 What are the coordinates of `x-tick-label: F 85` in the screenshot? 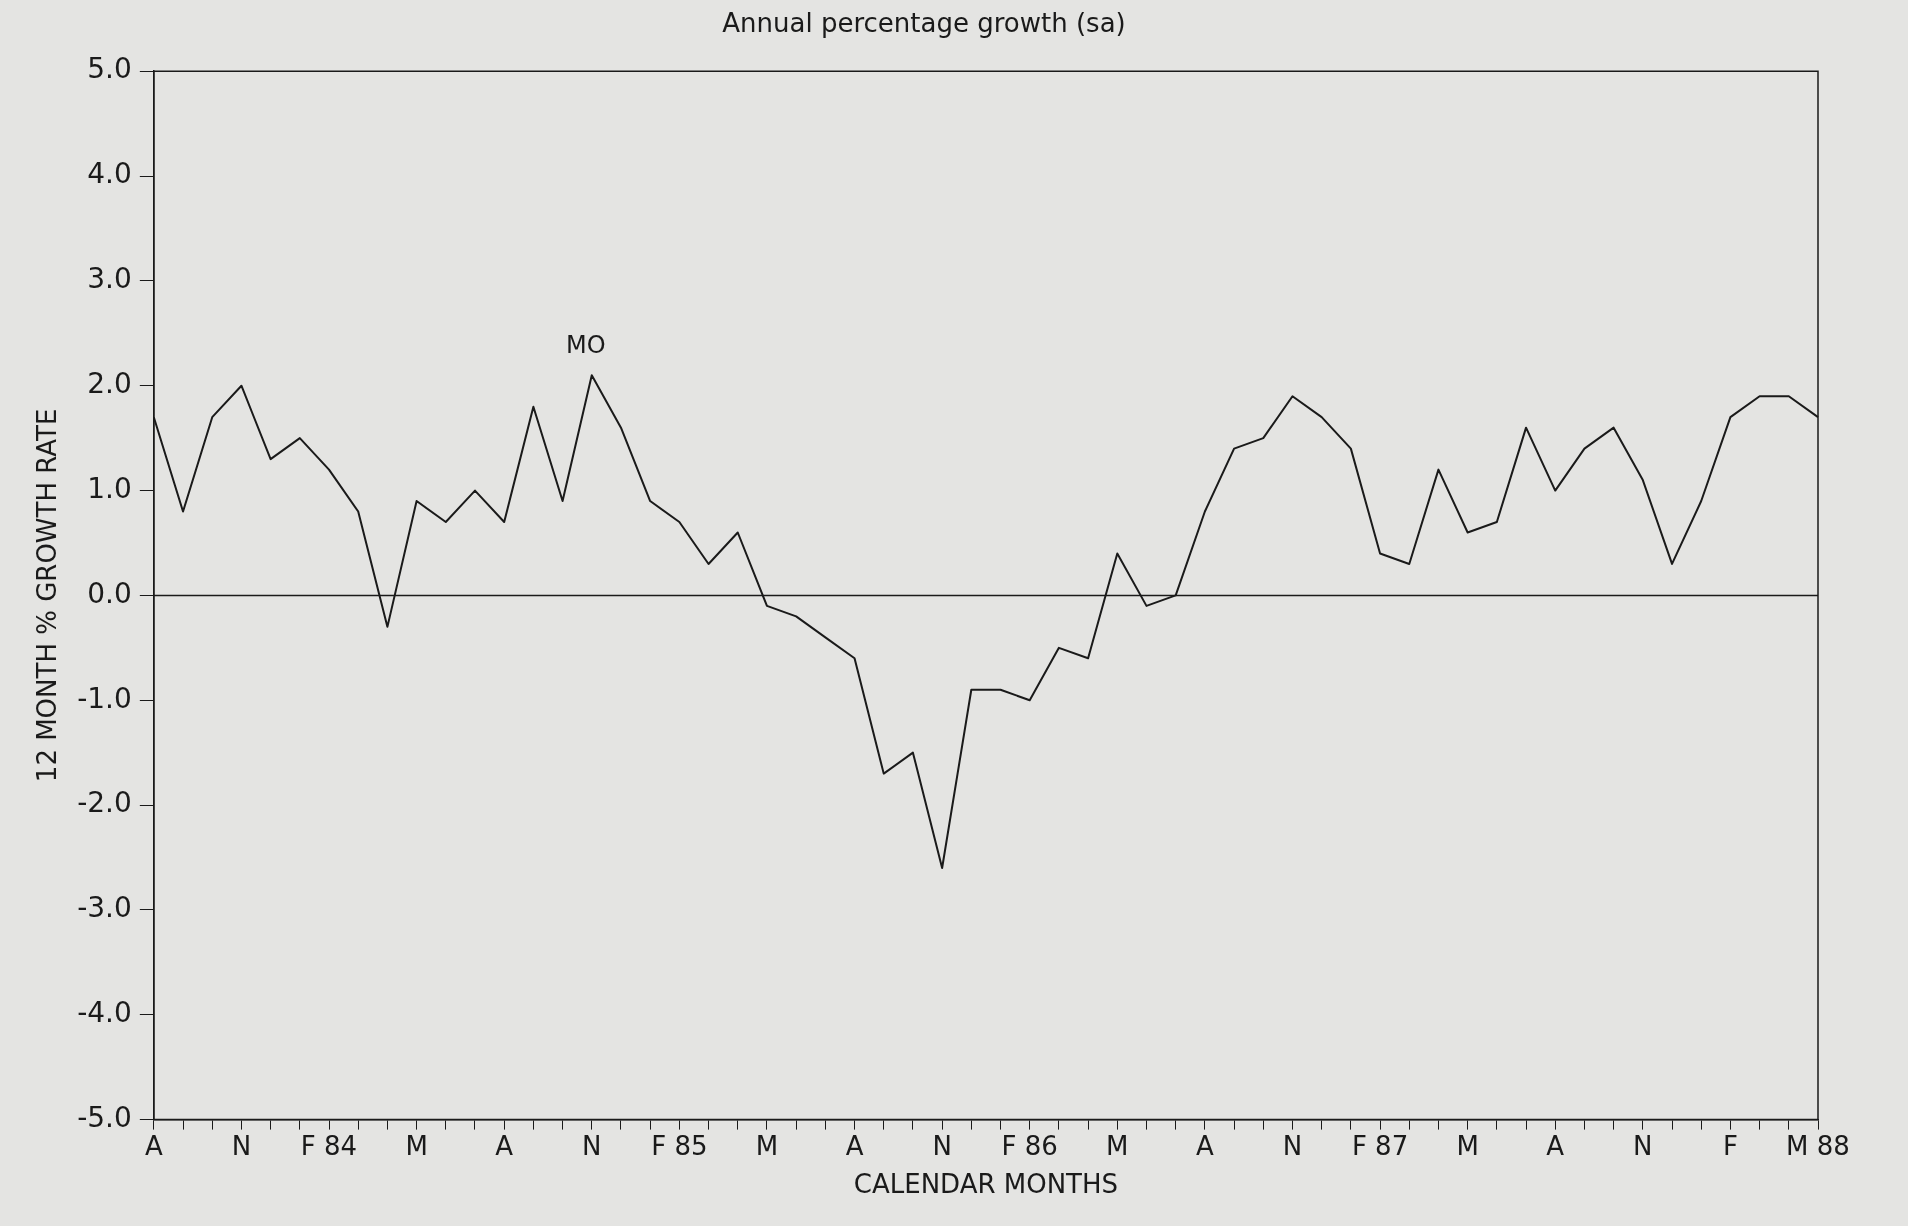 It's located at (679, 1145).